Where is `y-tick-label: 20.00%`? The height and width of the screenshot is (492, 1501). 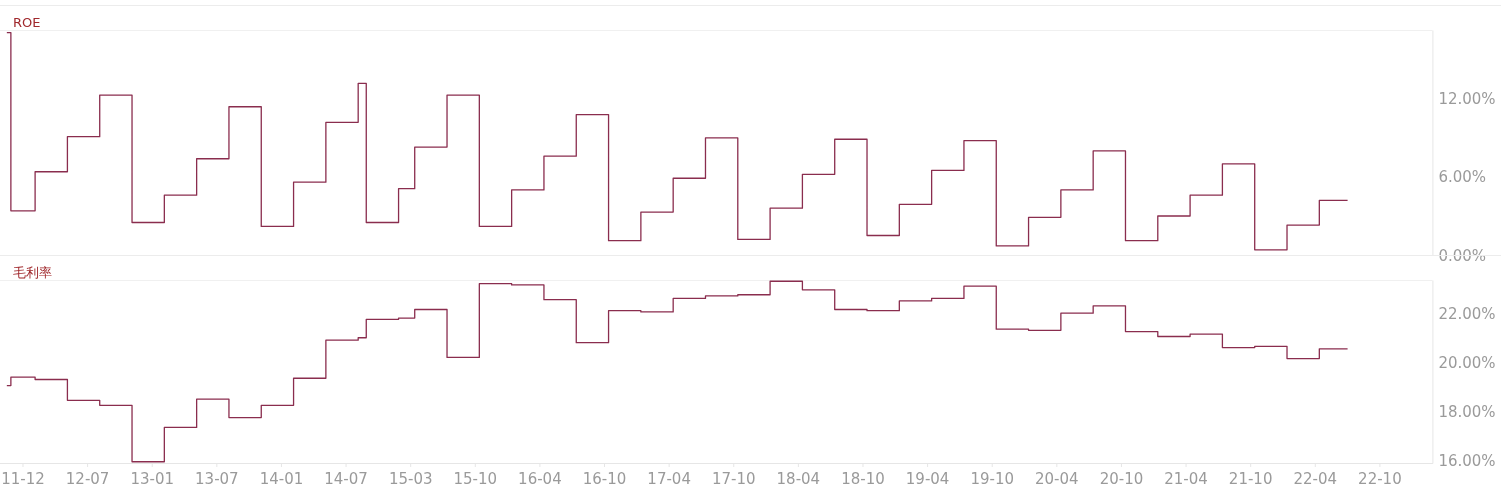 y-tick-label: 20.00% is located at coordinates (1467, 362).